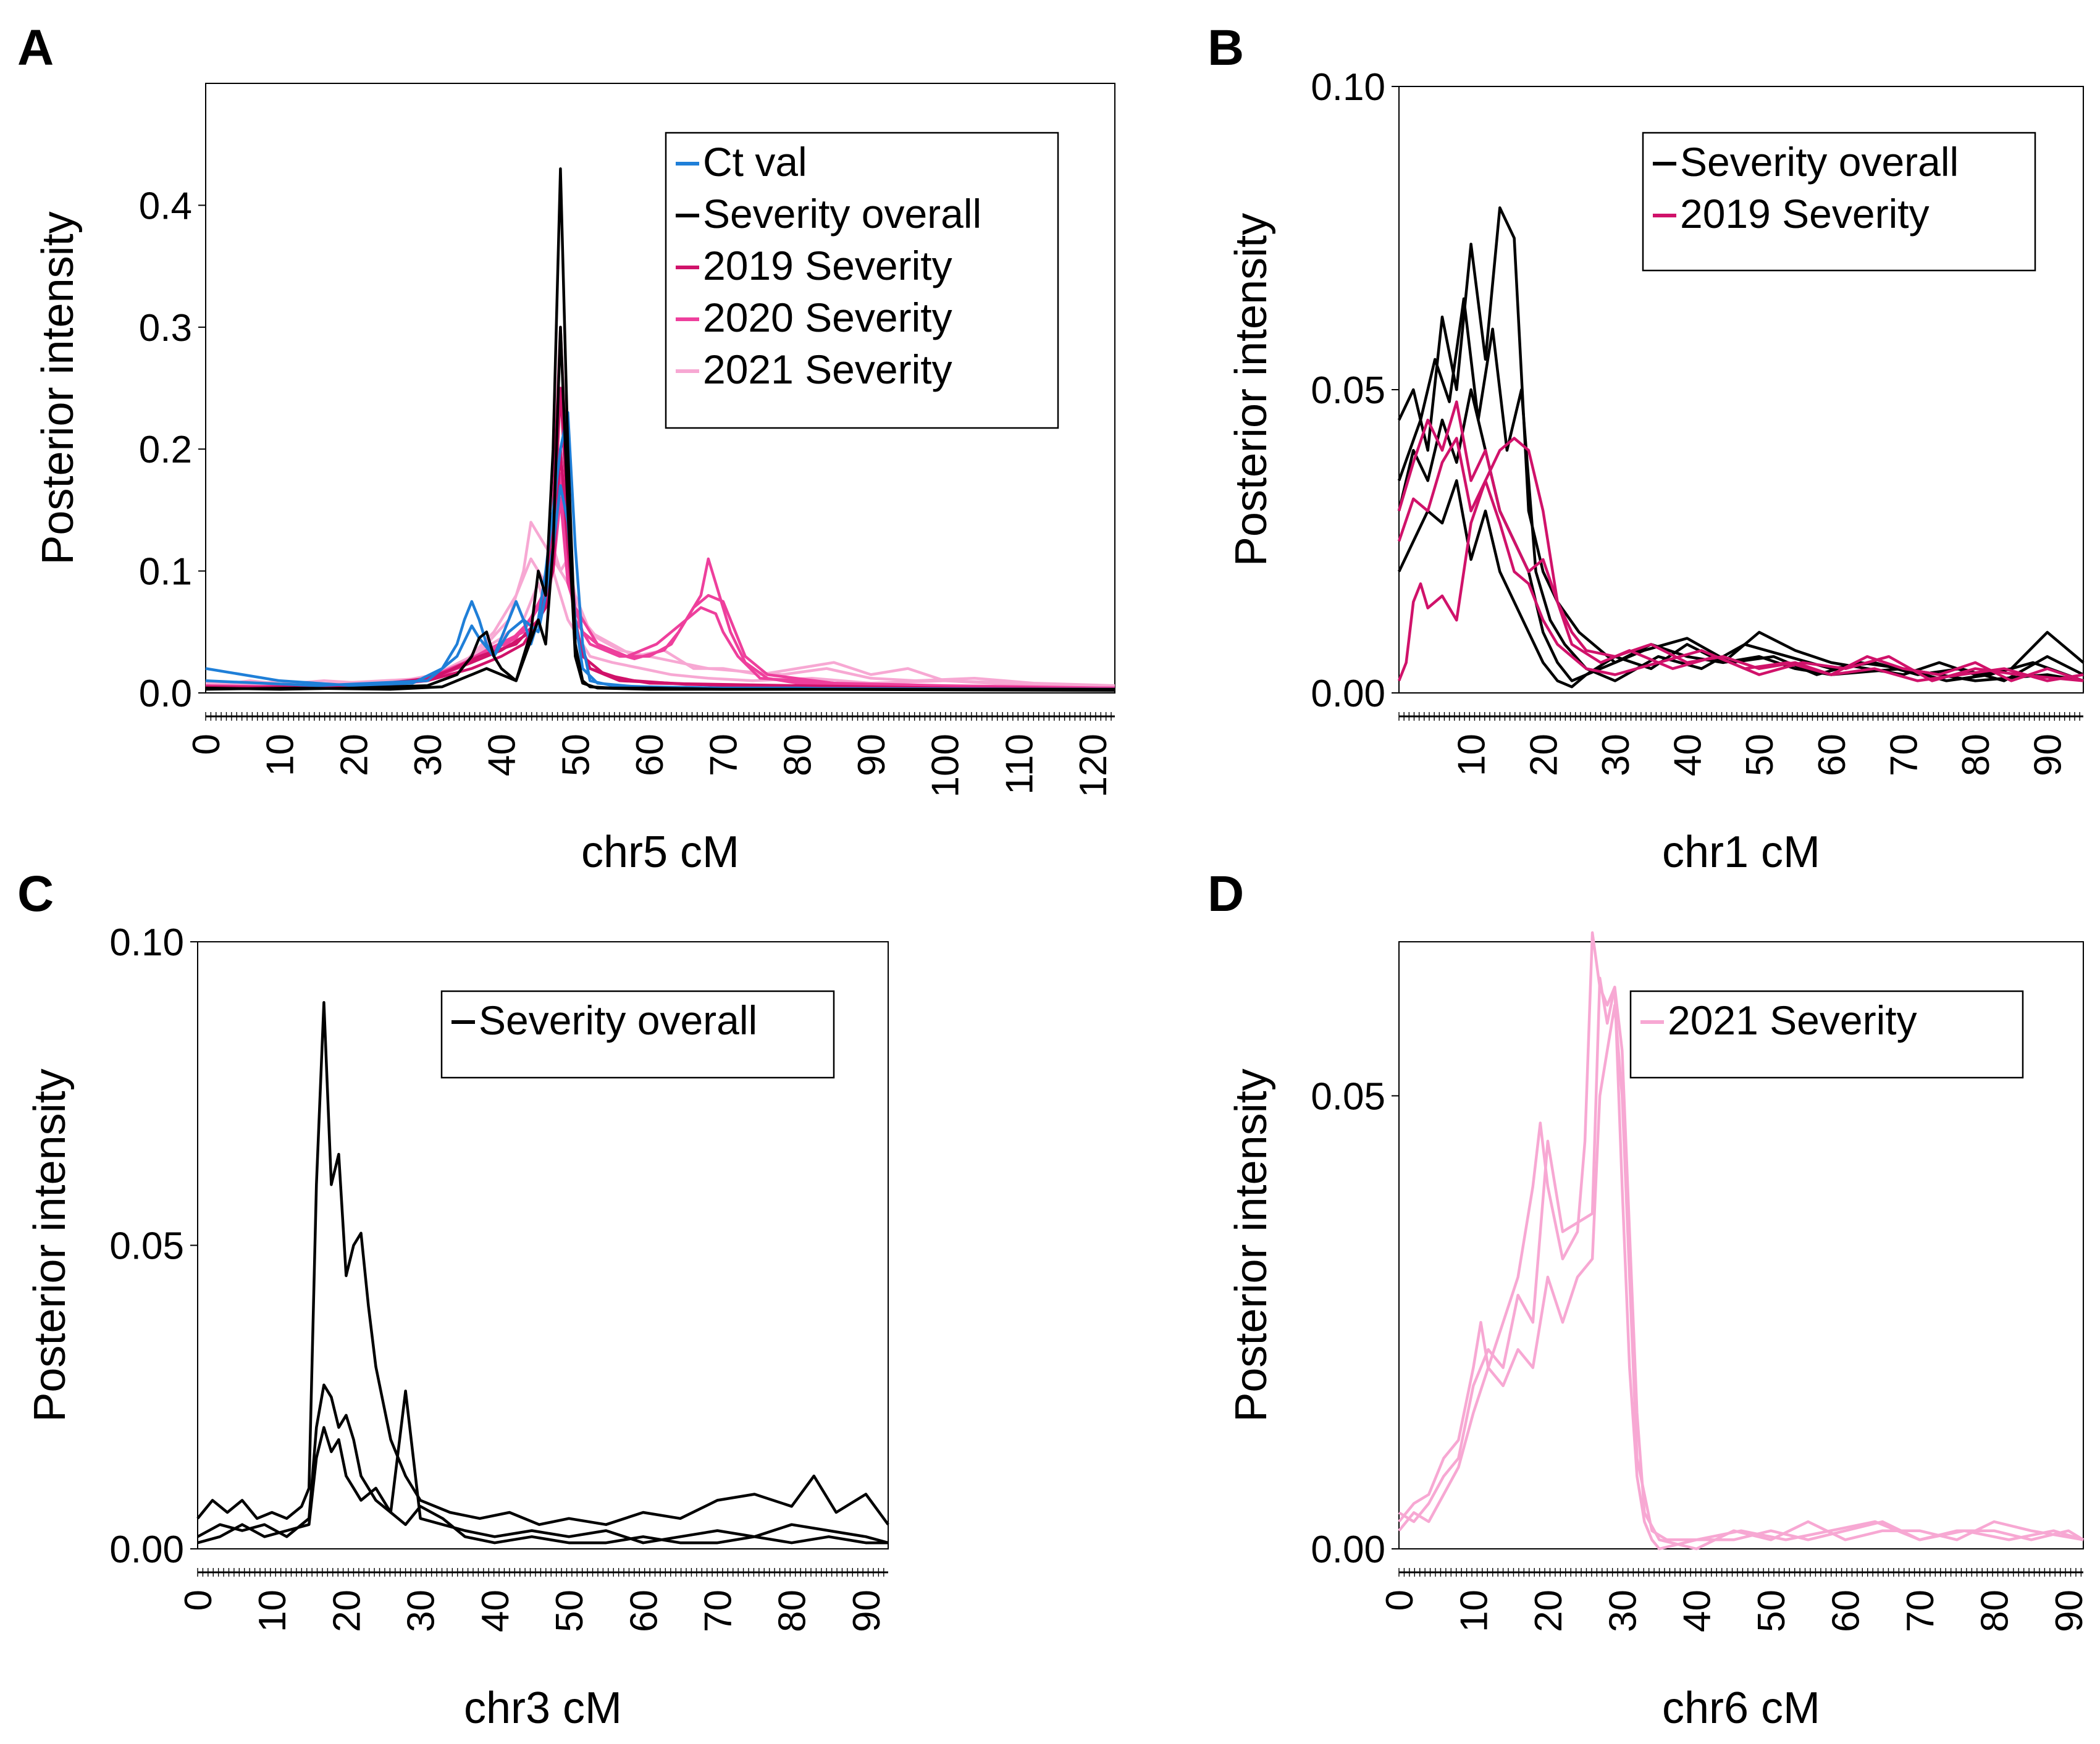 Image resolution: width=2100 pixels, height=1744 pixels. What do you see at coordinates (58, 387) in the screenshot?
I see `chart-a-y-axis-title: Posterior intensity` at bounding box center [58, 387].